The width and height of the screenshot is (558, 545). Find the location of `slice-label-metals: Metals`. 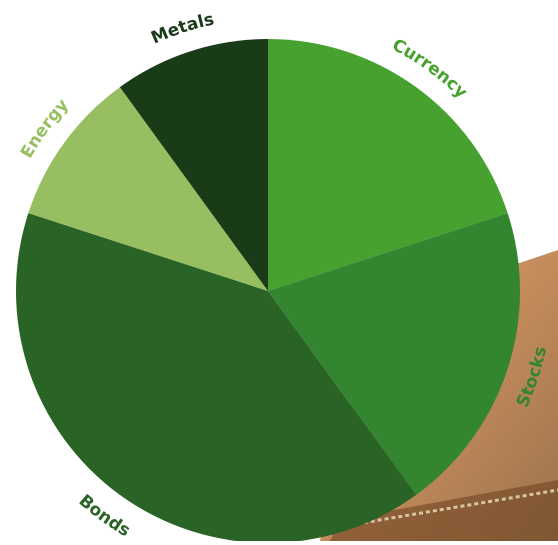

slice-label-metals: Metals is located at coordinates (182, 29).